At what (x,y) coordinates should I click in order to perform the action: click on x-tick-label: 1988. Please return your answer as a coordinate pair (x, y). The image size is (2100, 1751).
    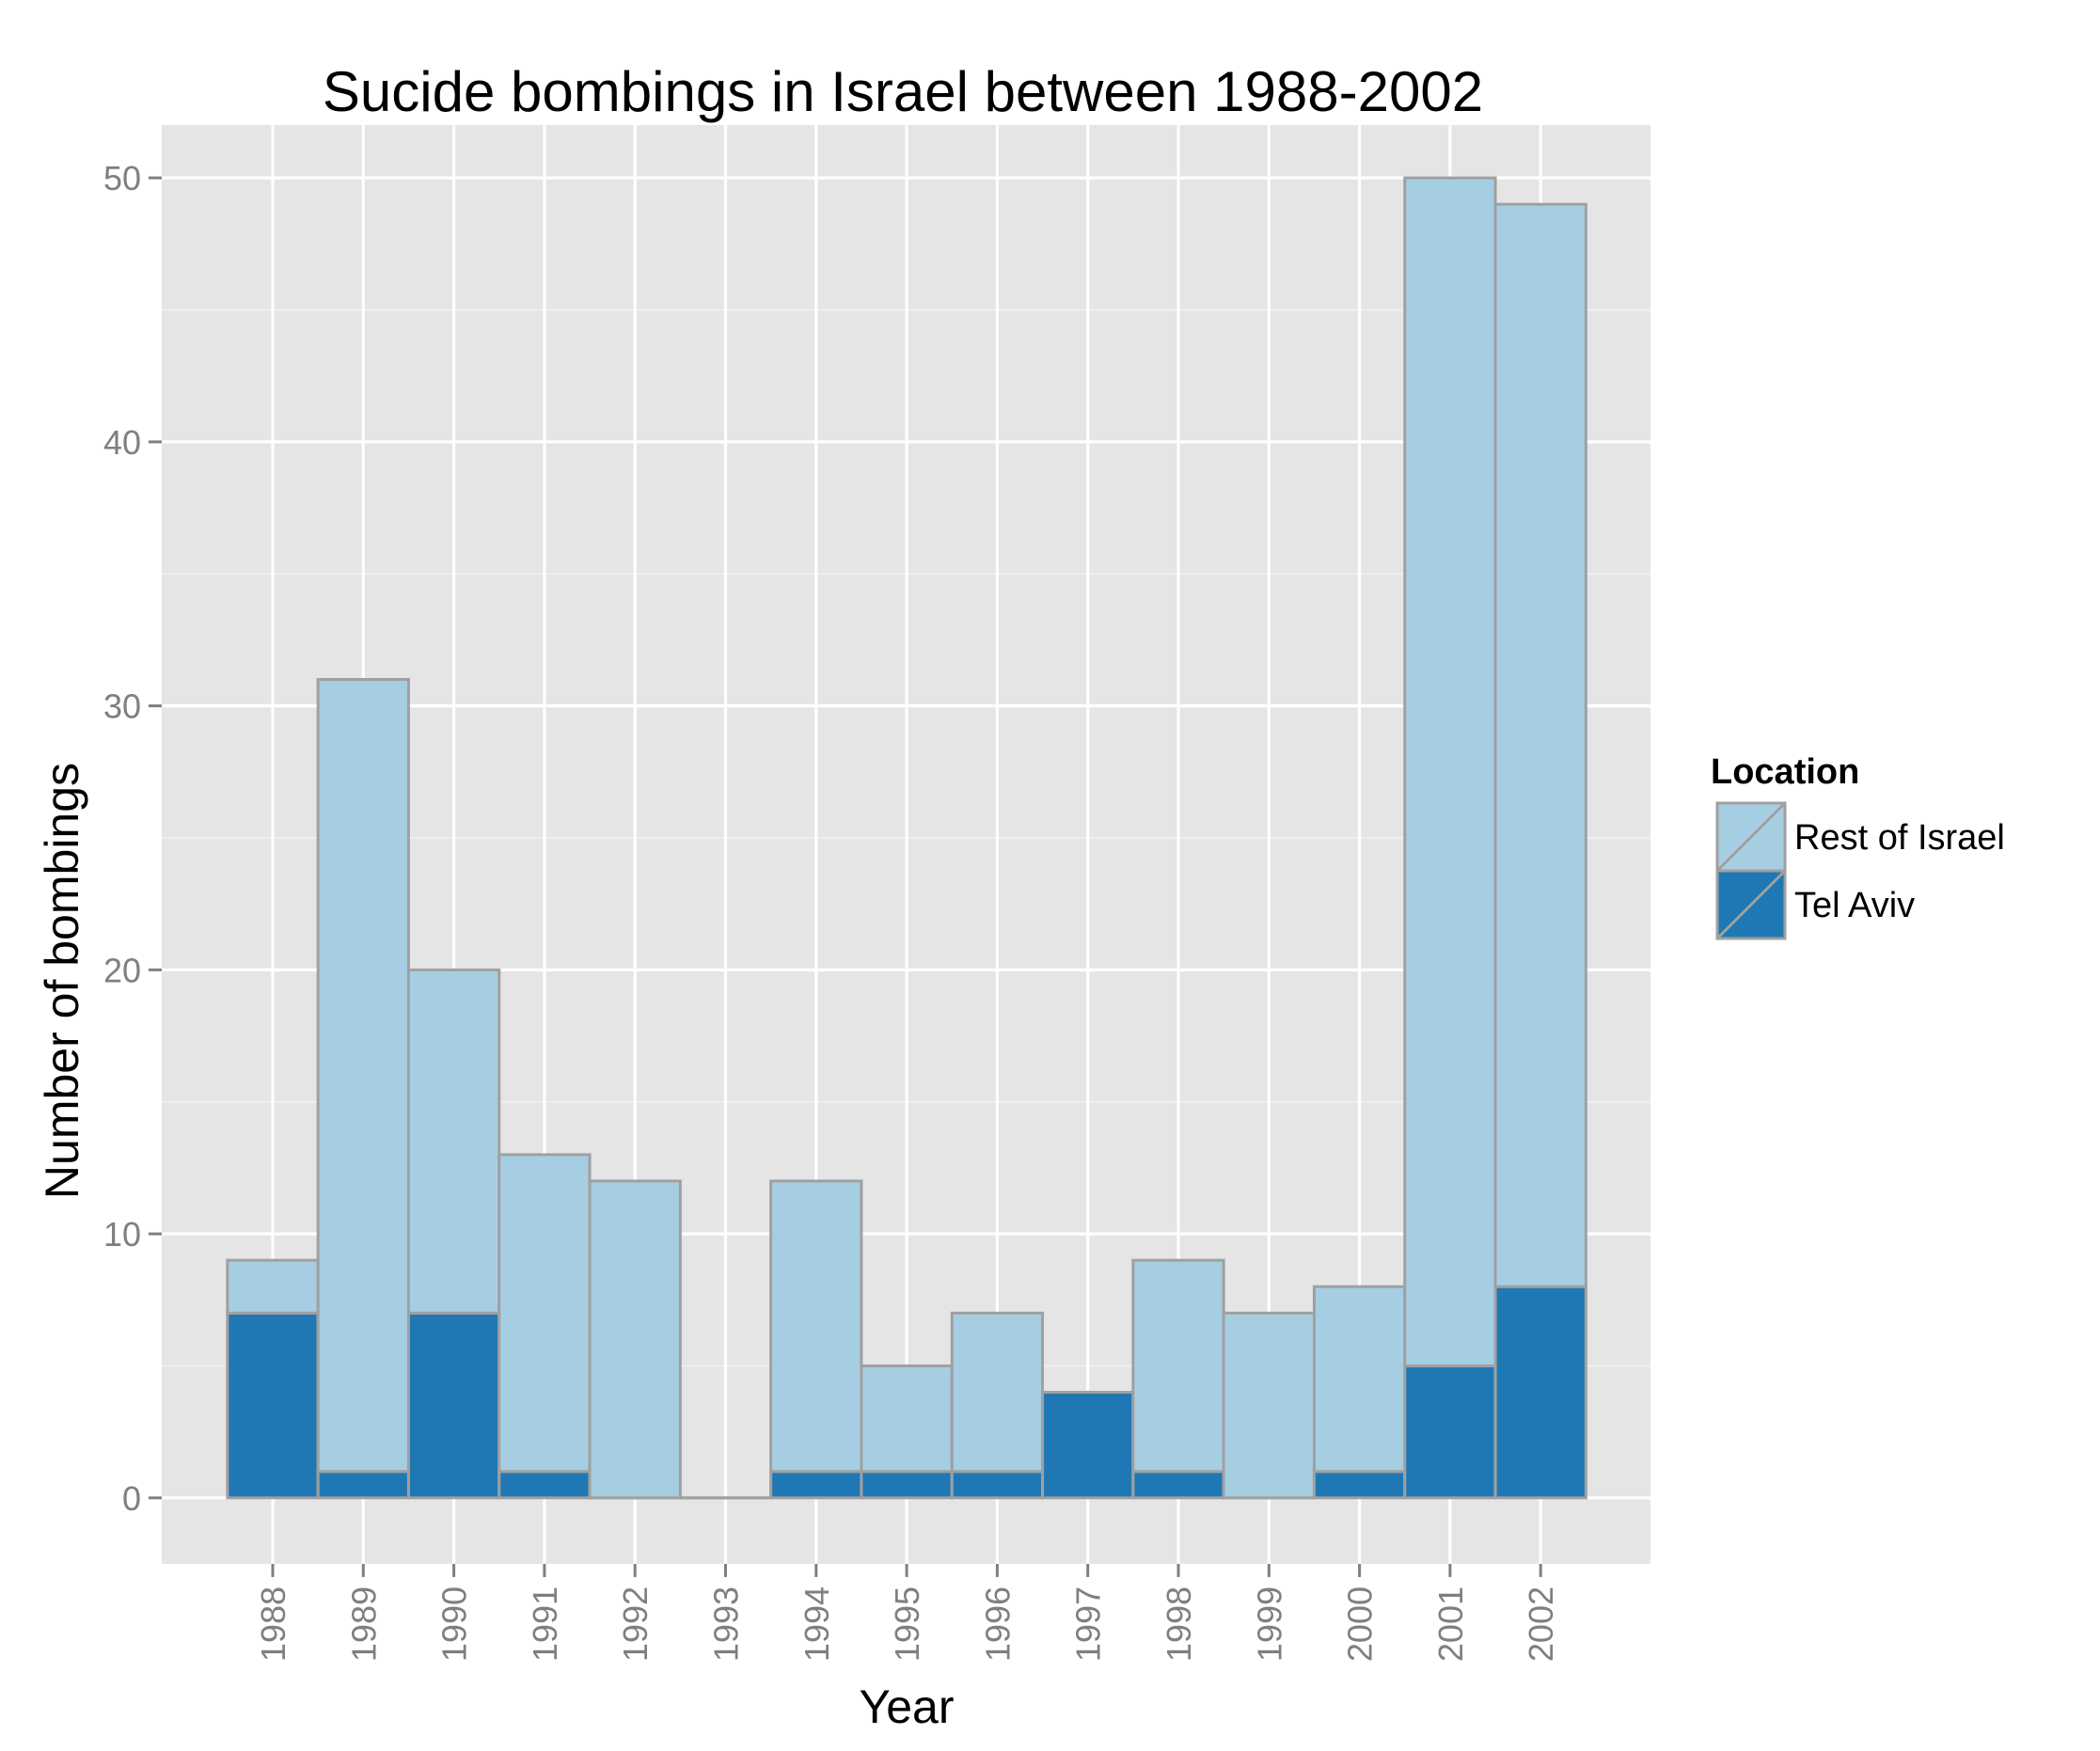
    Looking at the image, I should click on (273, 1624).